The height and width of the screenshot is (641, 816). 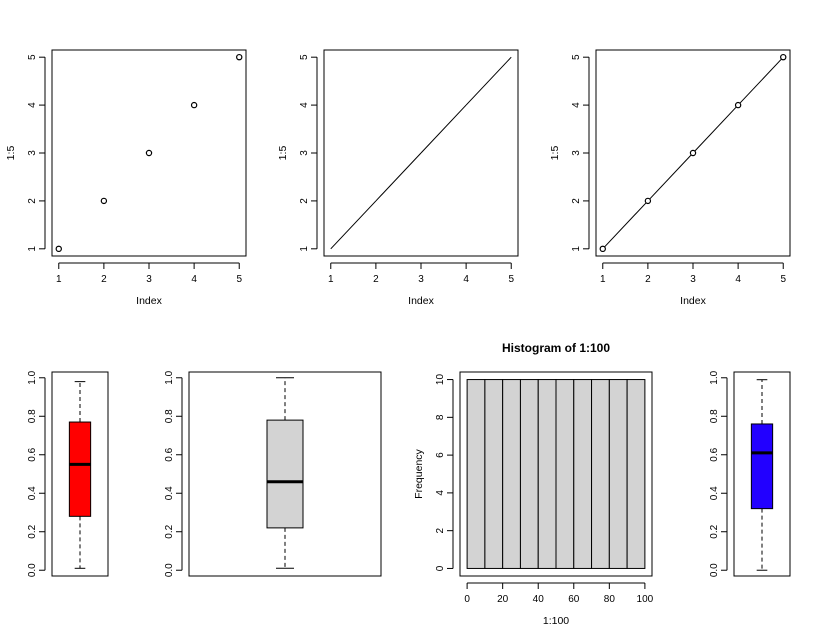 I want to click on chart-panel-7: 0.0 0.2 0.4 0.6 0.8 1.0, so click(x=750, y=473).